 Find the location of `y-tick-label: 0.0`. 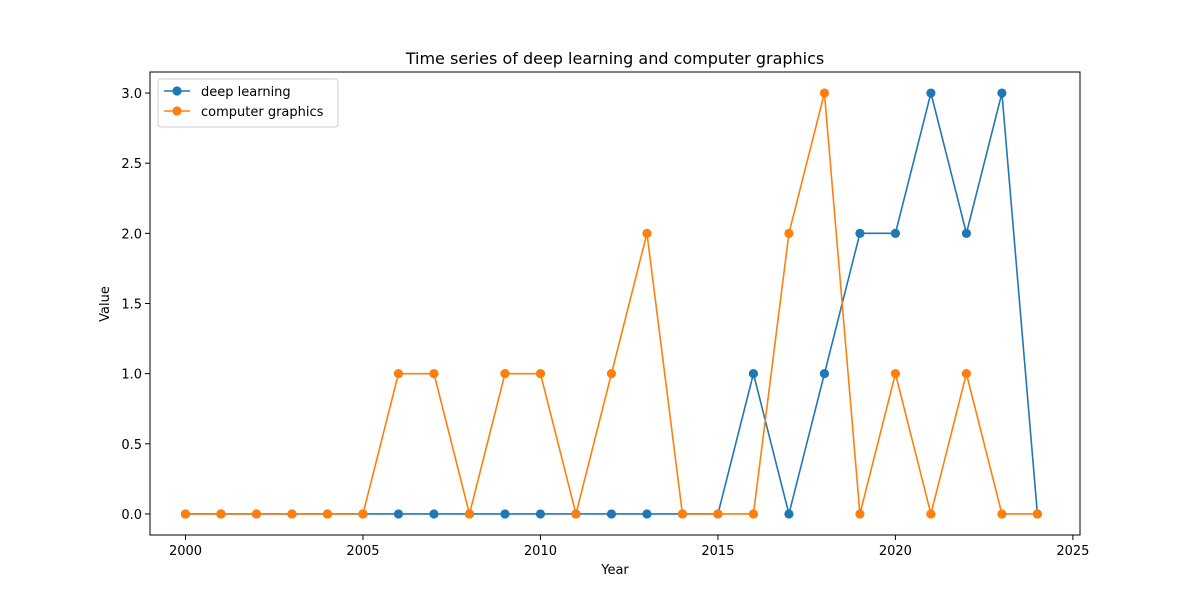

y-tick-label: 0.0 is located at coordinates (131, 515).